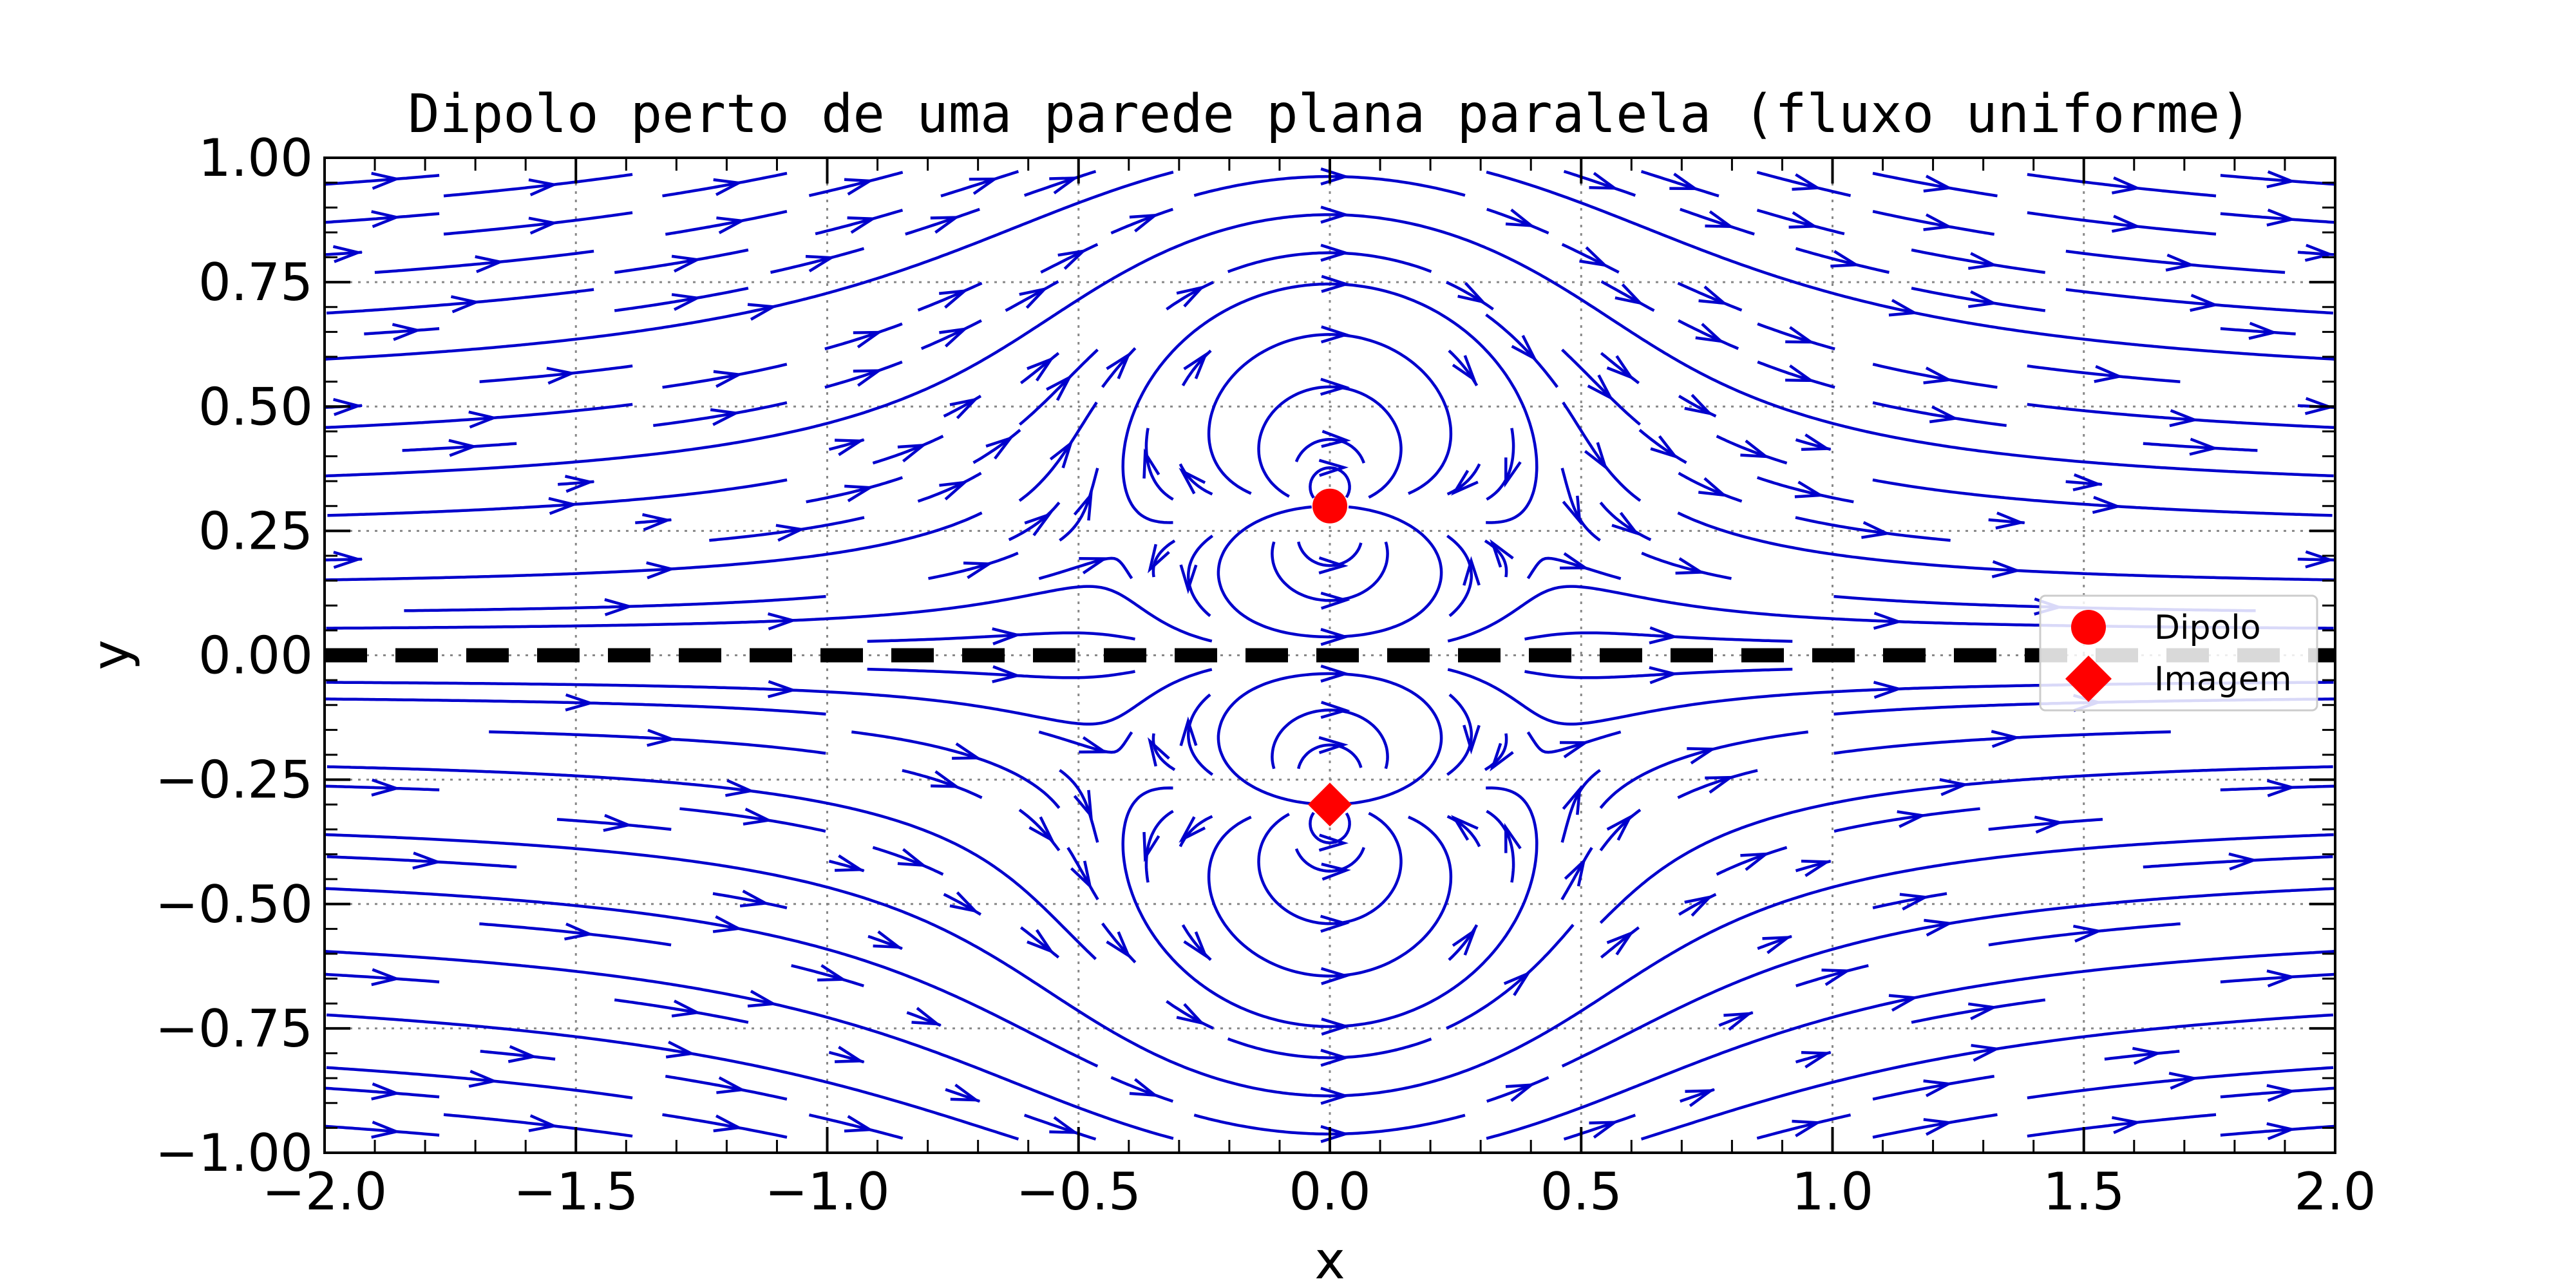 This screenshot has width=2576, height=1288. Describe the element at coordinates (256, 531) in the screenshot. I see `y-tick-label: 0.25` at that location.